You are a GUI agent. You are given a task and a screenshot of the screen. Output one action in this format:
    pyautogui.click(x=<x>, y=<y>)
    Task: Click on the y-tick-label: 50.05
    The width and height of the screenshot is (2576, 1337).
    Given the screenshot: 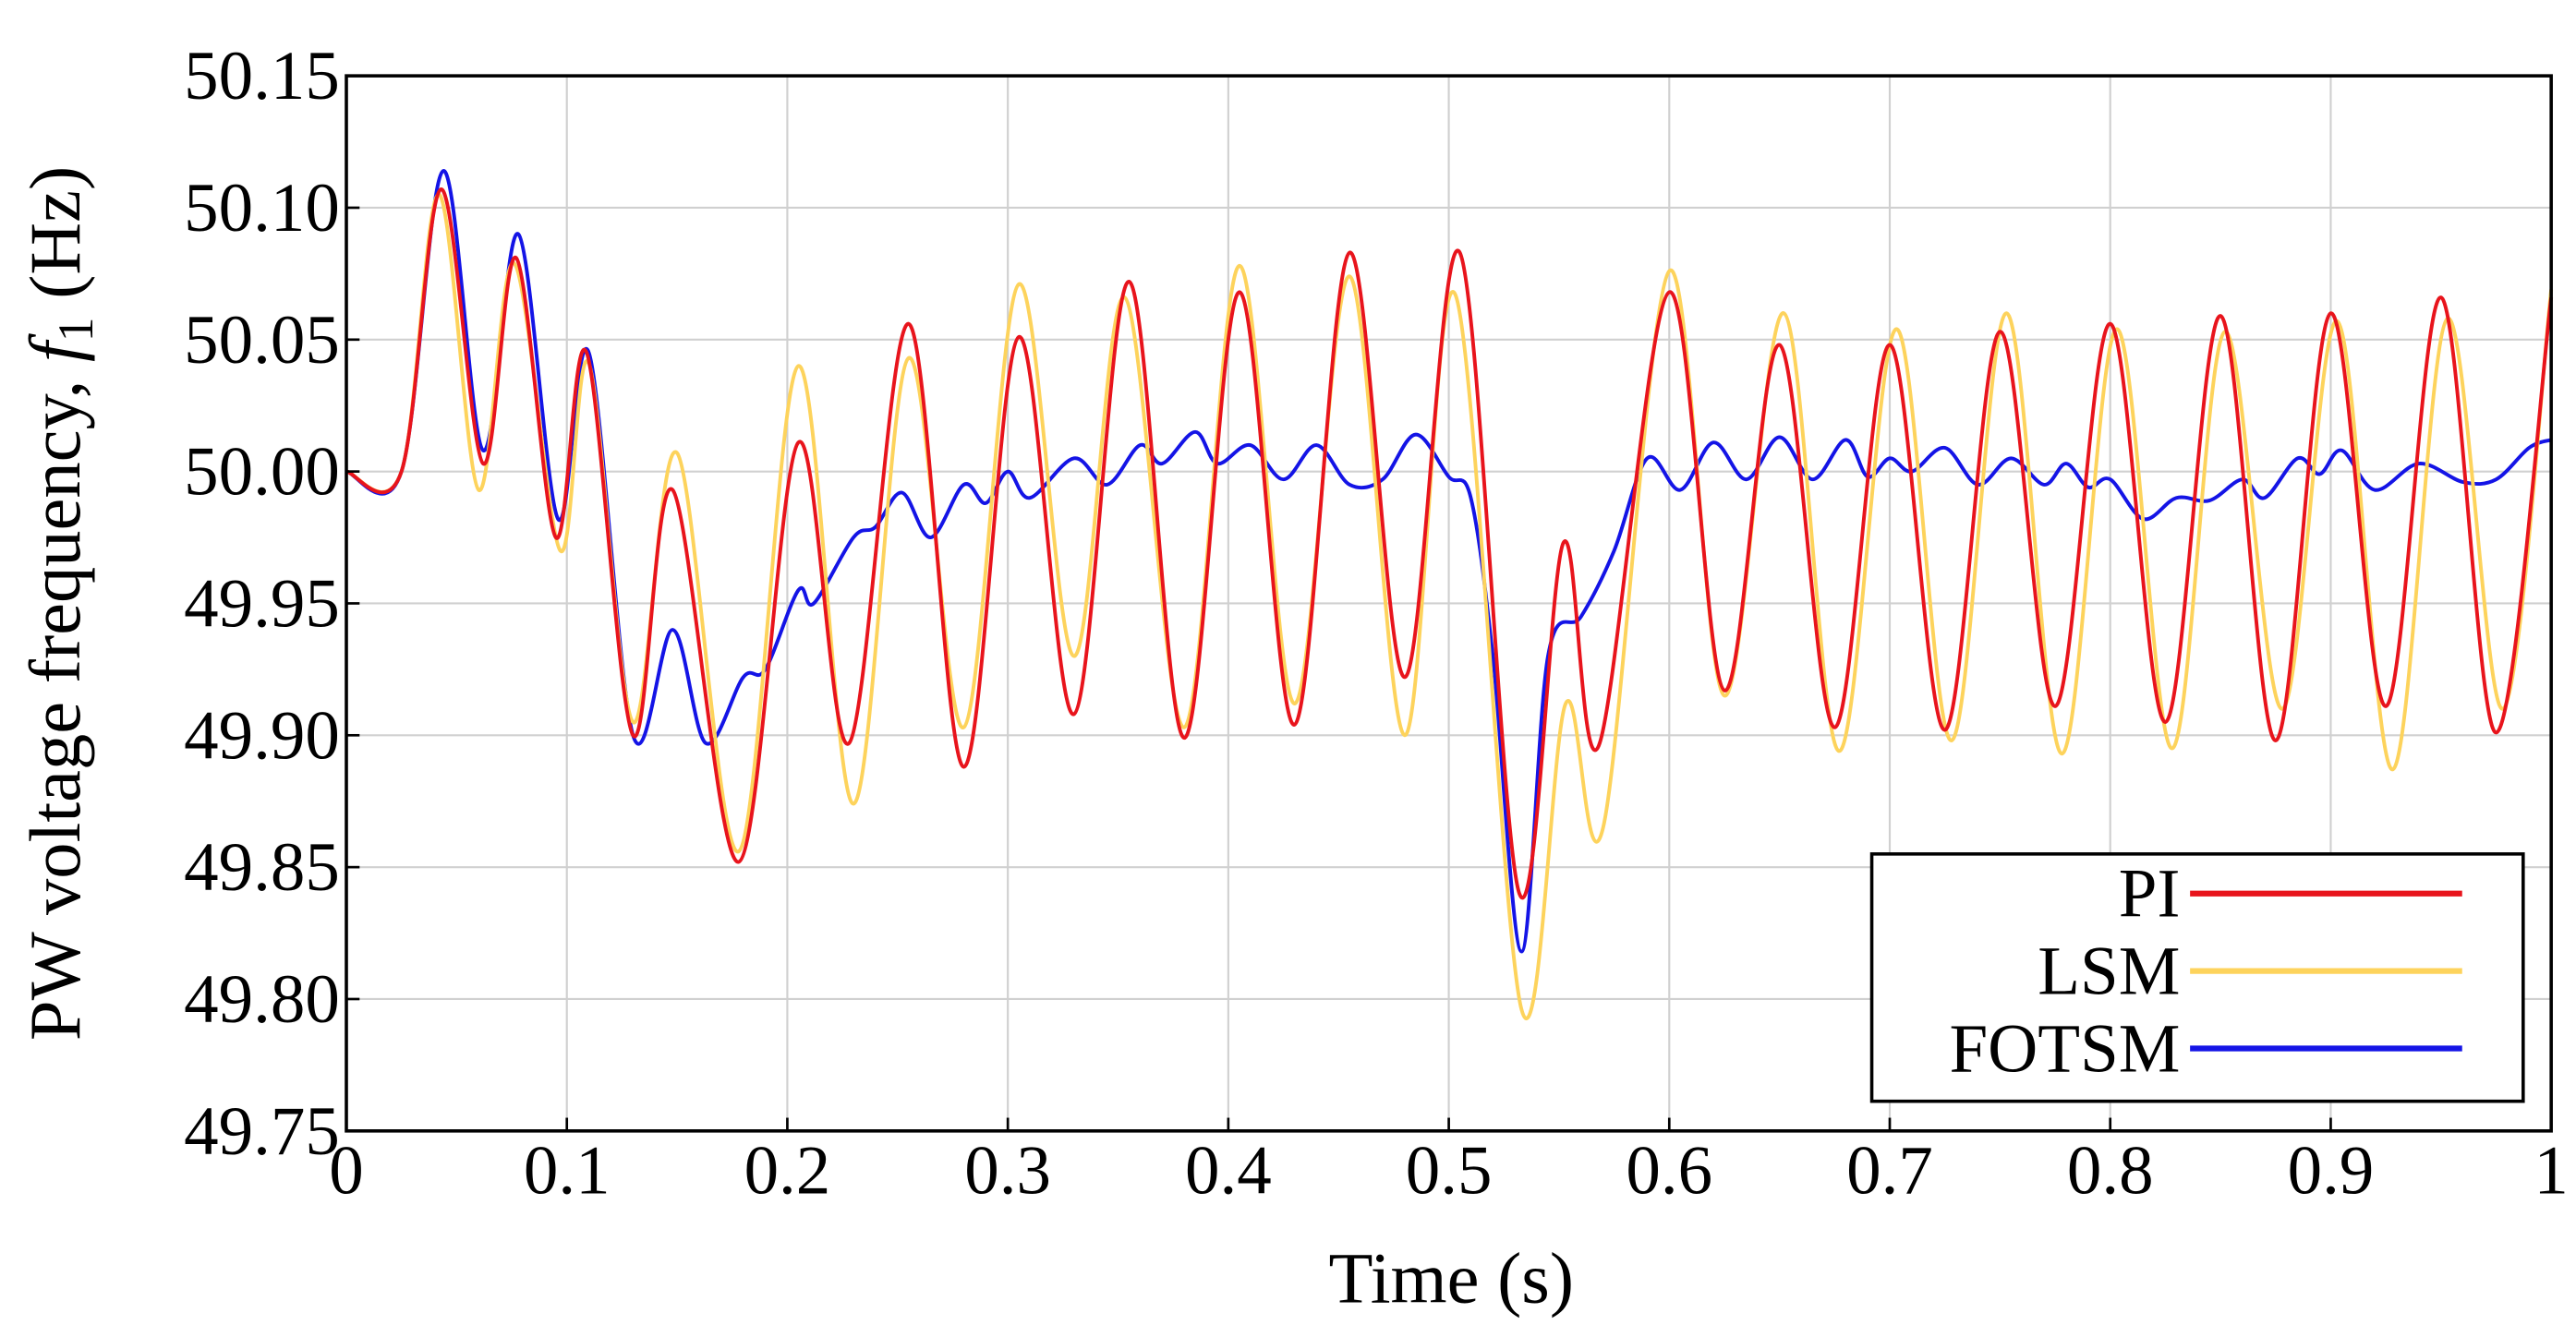 What is the action you would take?
    pyautogui.click(x=262, y=340)
    